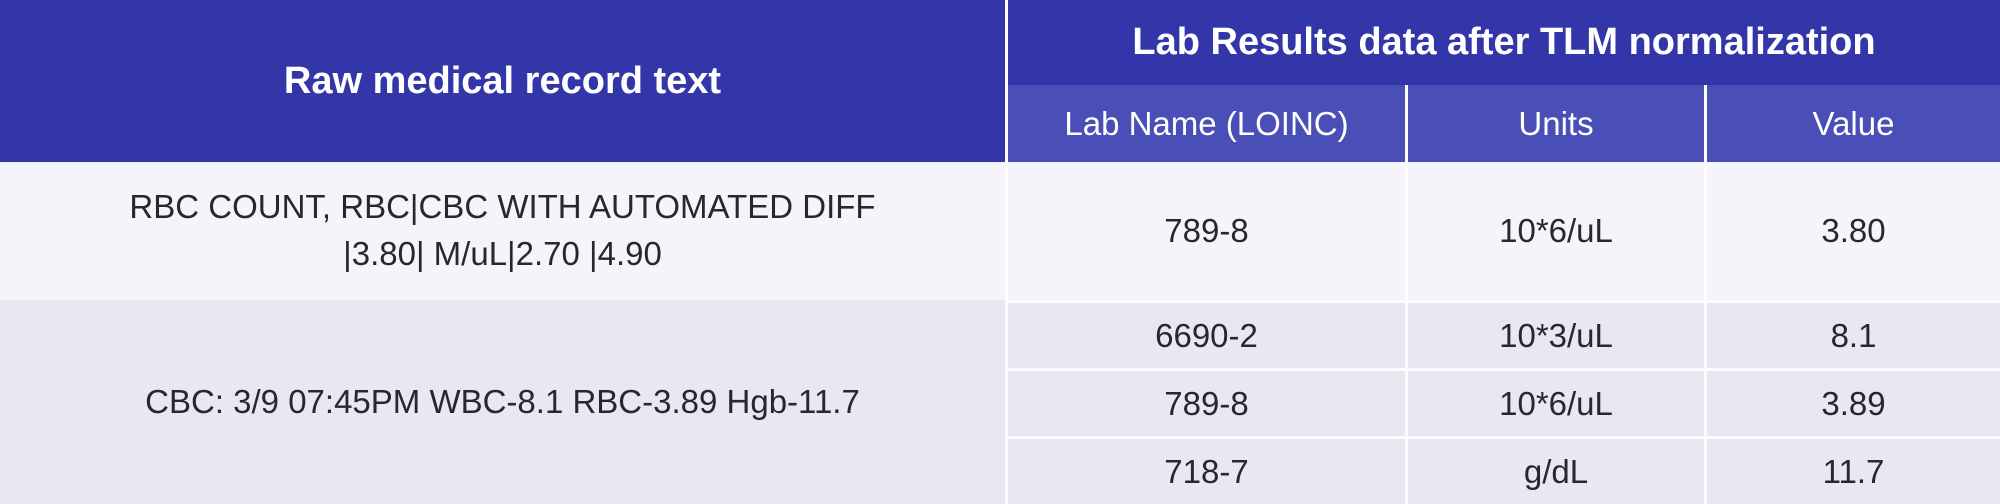 The image size is (2000, 504). Describe the element at coordinates (1852, 470) in the screenshot. I see `value-cell: 11.7` at that location.